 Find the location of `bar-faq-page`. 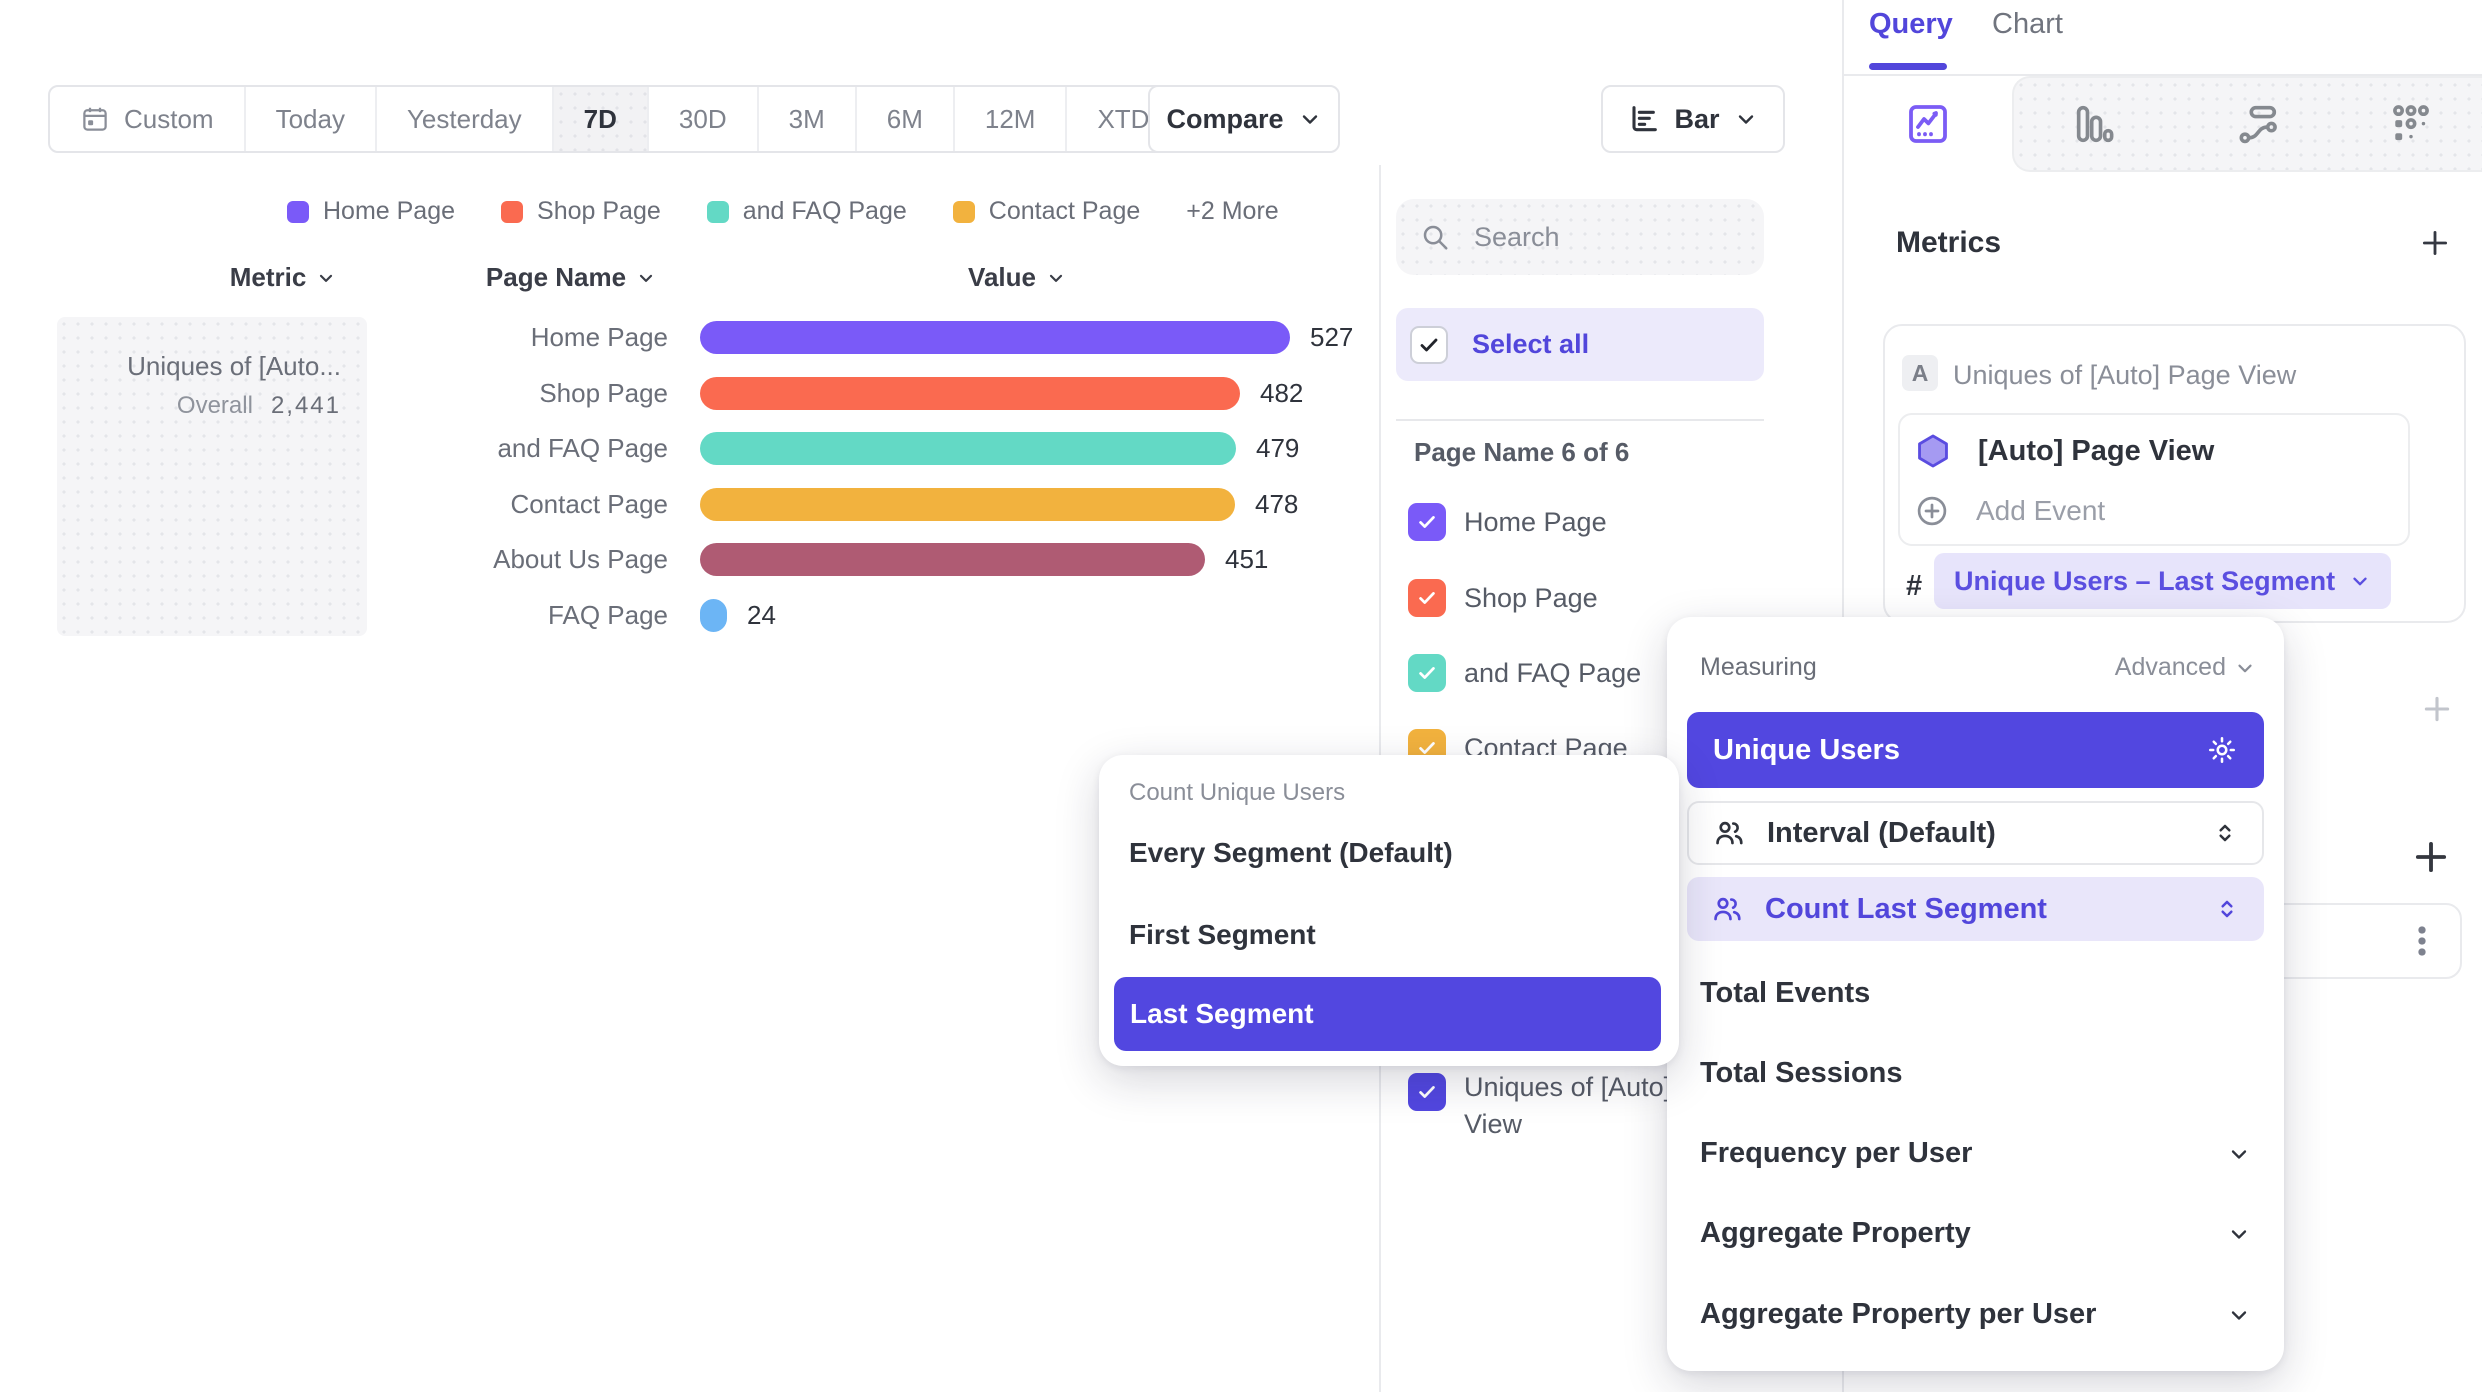

bar-faq-page is located at coordinates (713, 615).